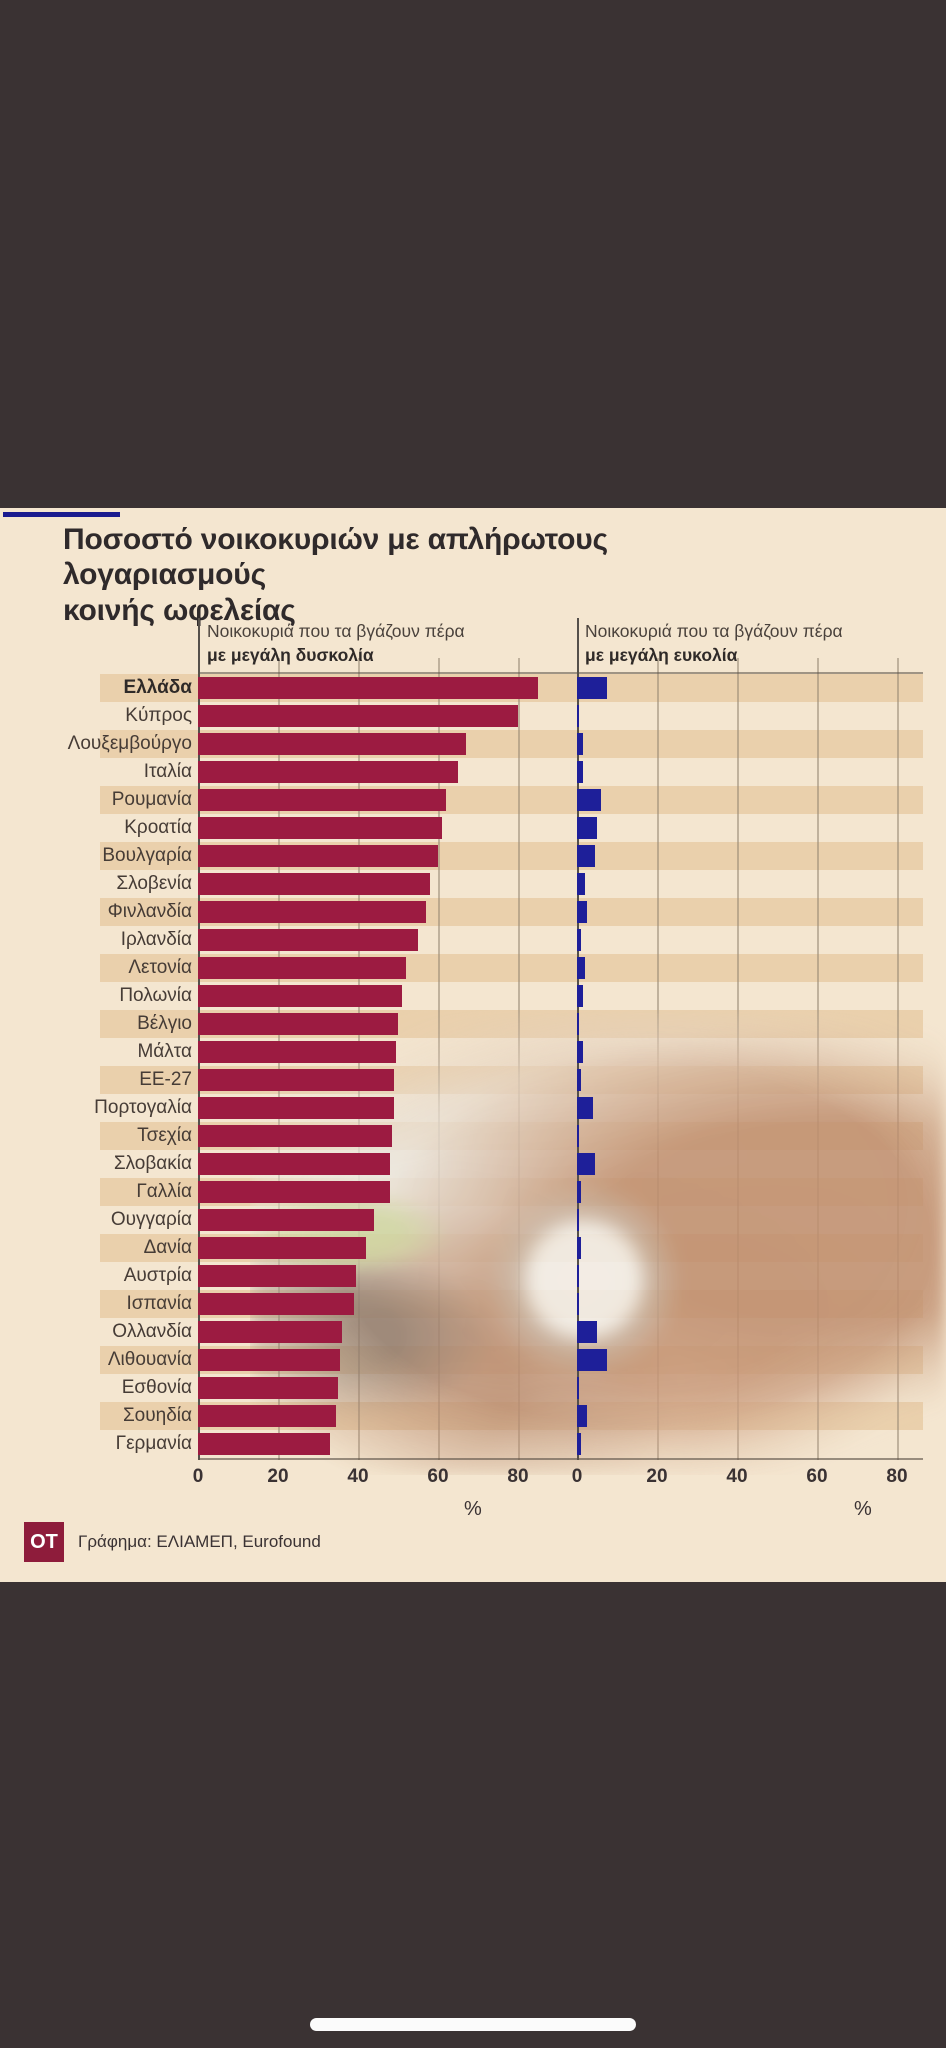 The height and width of the screenshot is (2048, 946). What do you see at coordinates (438, 1476) in the screenshot?
I see `axis-tick-label: 60` at bounding box center [438, 1476].